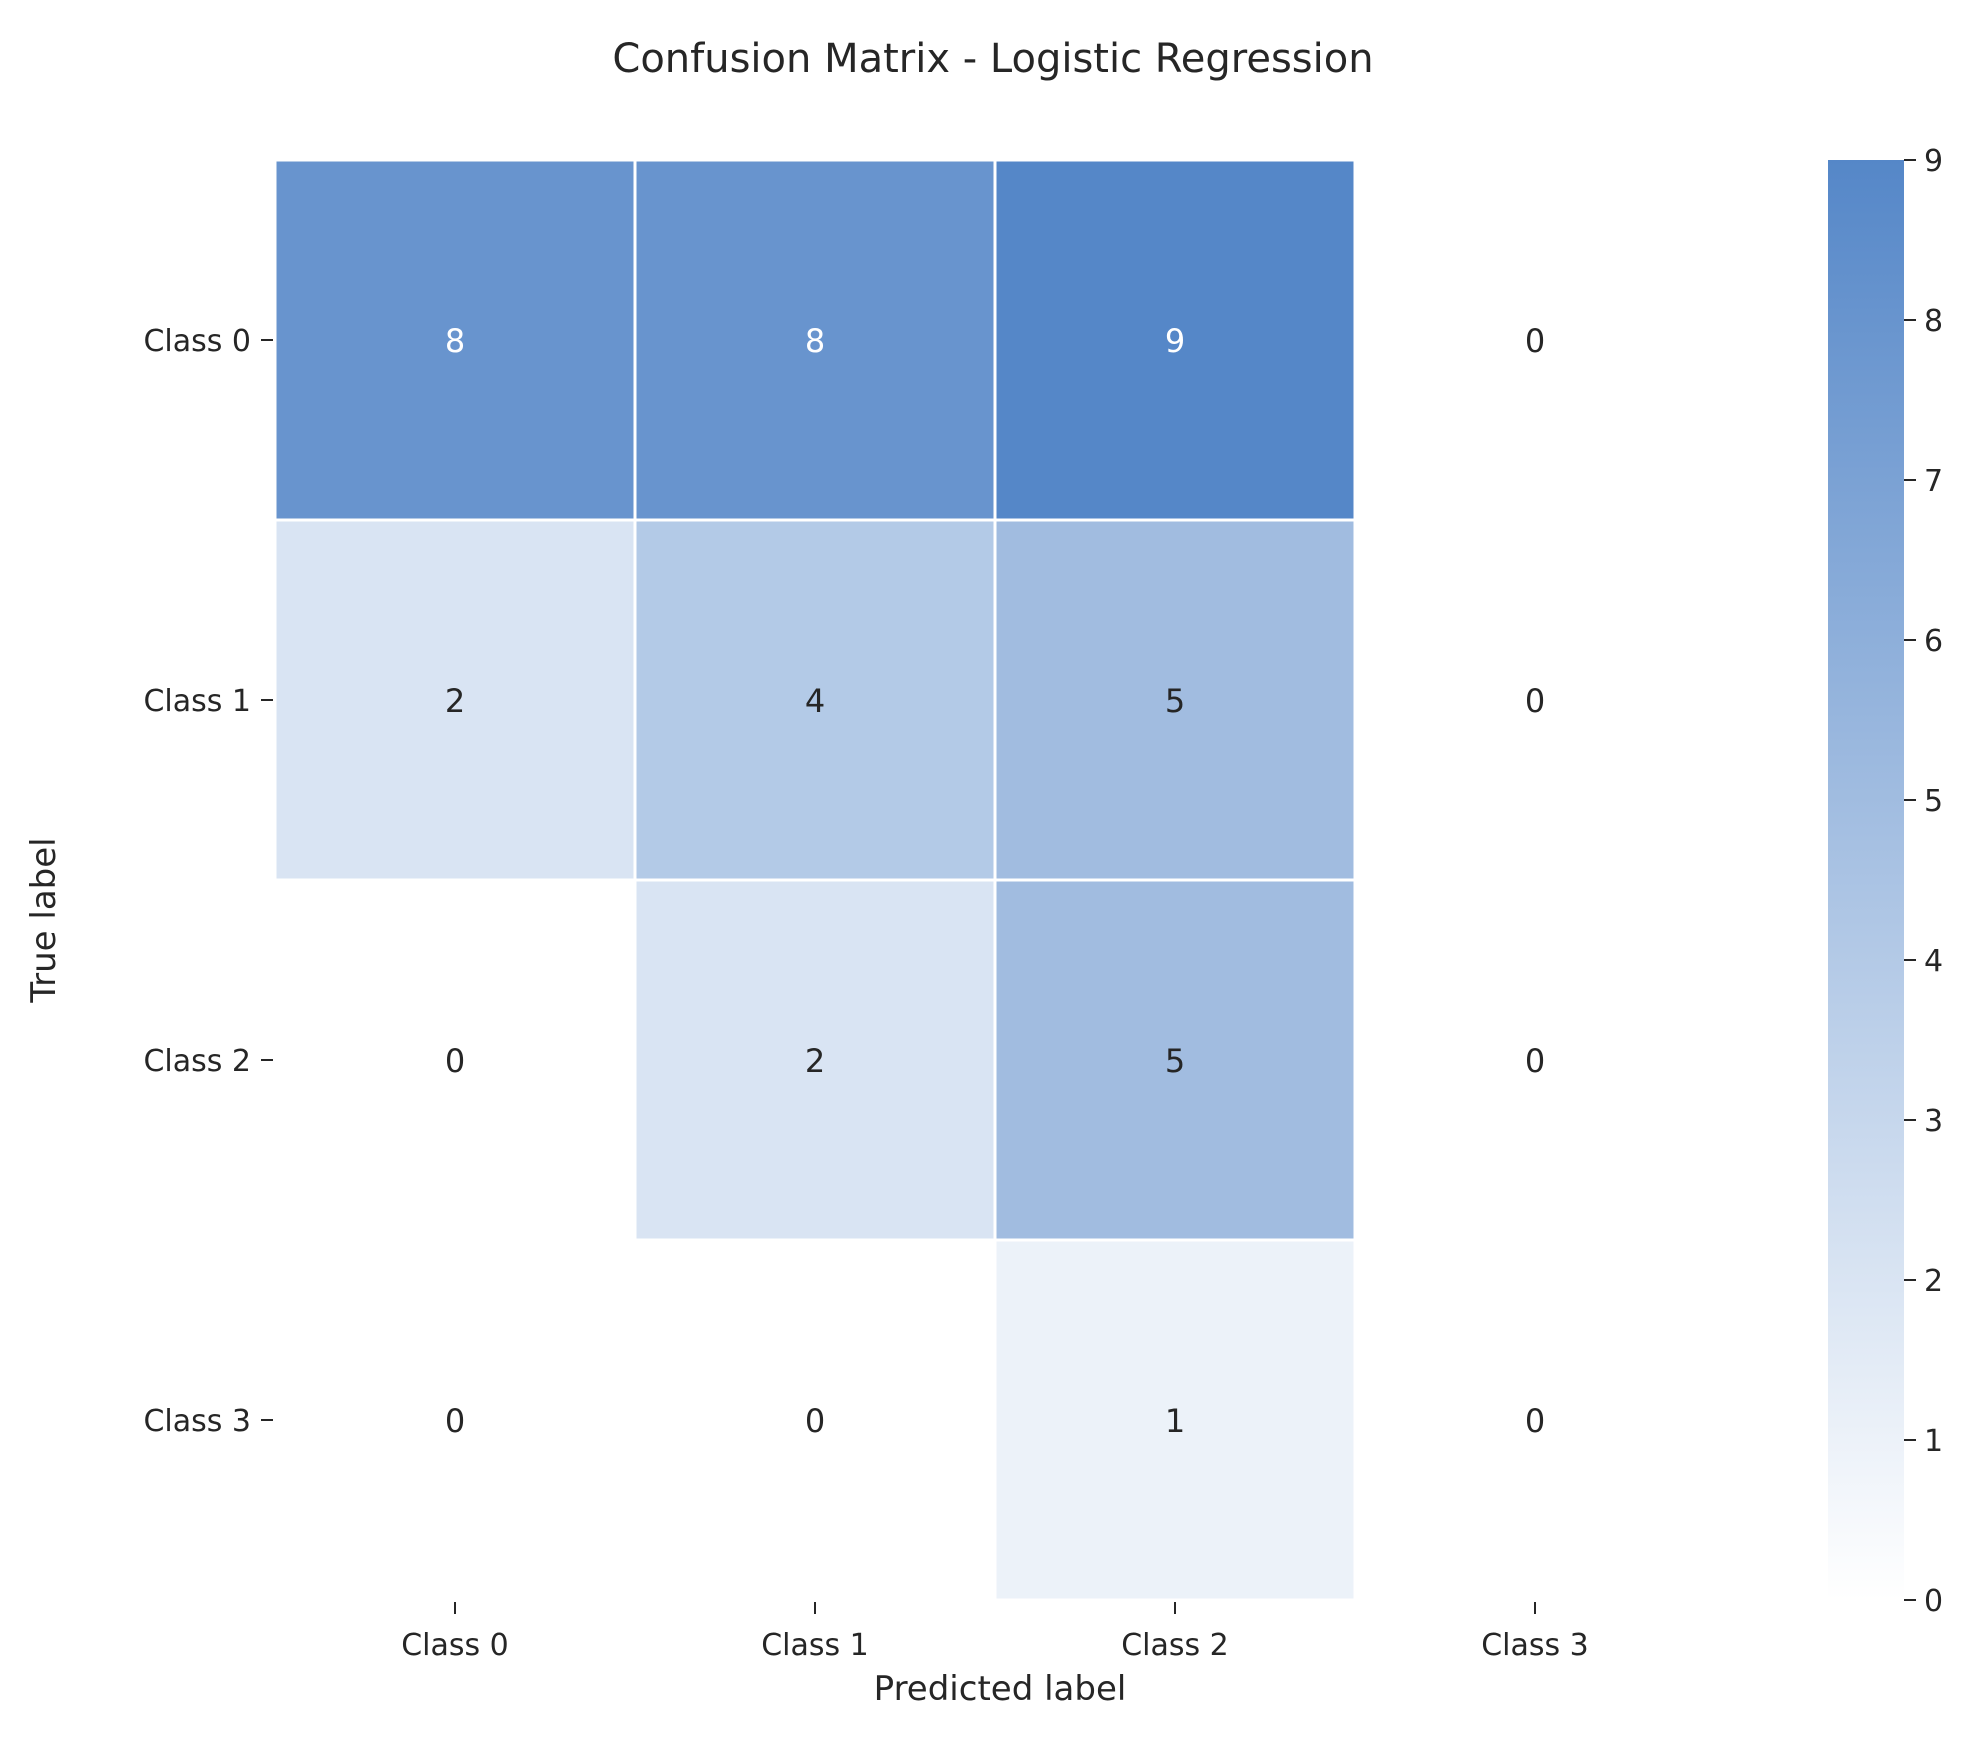  Describe the element at coordinates (992, 59) in the screenshot. I see `chart-title: Confusion Matrix - Logistic Regression` at that location.